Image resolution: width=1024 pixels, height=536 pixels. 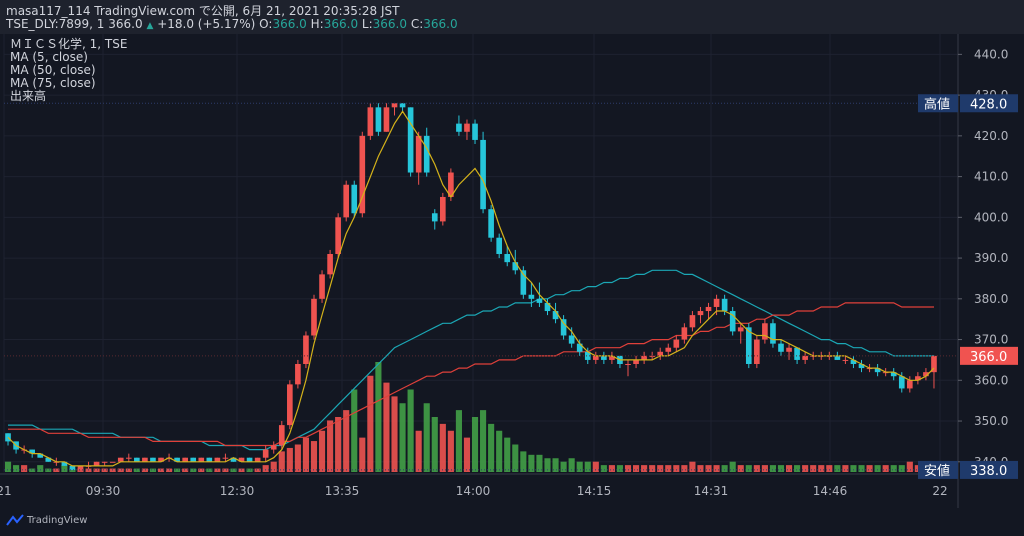 What do you see at coordinates (991, 258) in the screenshot?
I see `y-tick-label: 390.0` at bounding box center [991, 258].